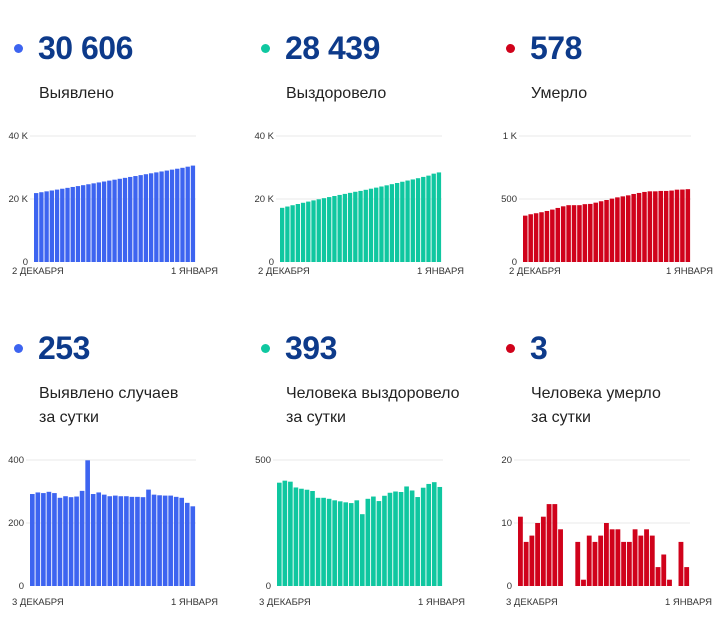 The width and height of the screenshot is (717, 619). Describe the element at coordinates (109, 393) in the screenshot. I see `stat-label: Выявлено случаев` at that location.